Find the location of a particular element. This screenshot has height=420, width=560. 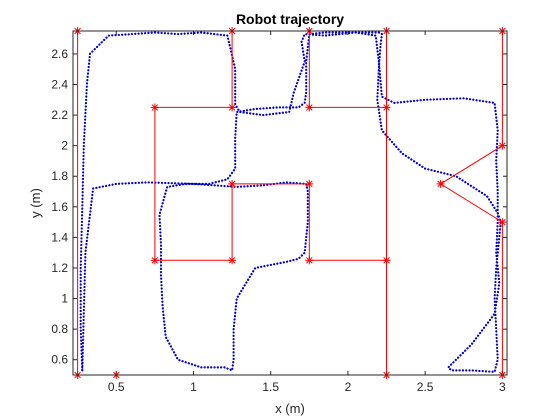

y-tick-label: 2 is located at coordinates (64, 146).